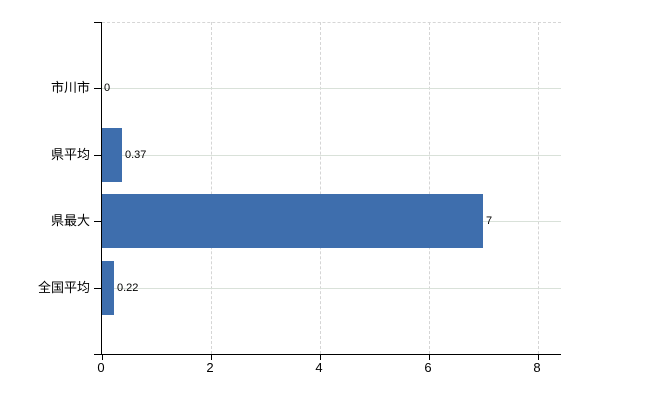 Image resolution: width=650 pixels, height=400 pixels. What do you see at coordinates (128, 288) in the screenshot?
I see `bar-value-label: 0.22` at bounding box center [128, 288].